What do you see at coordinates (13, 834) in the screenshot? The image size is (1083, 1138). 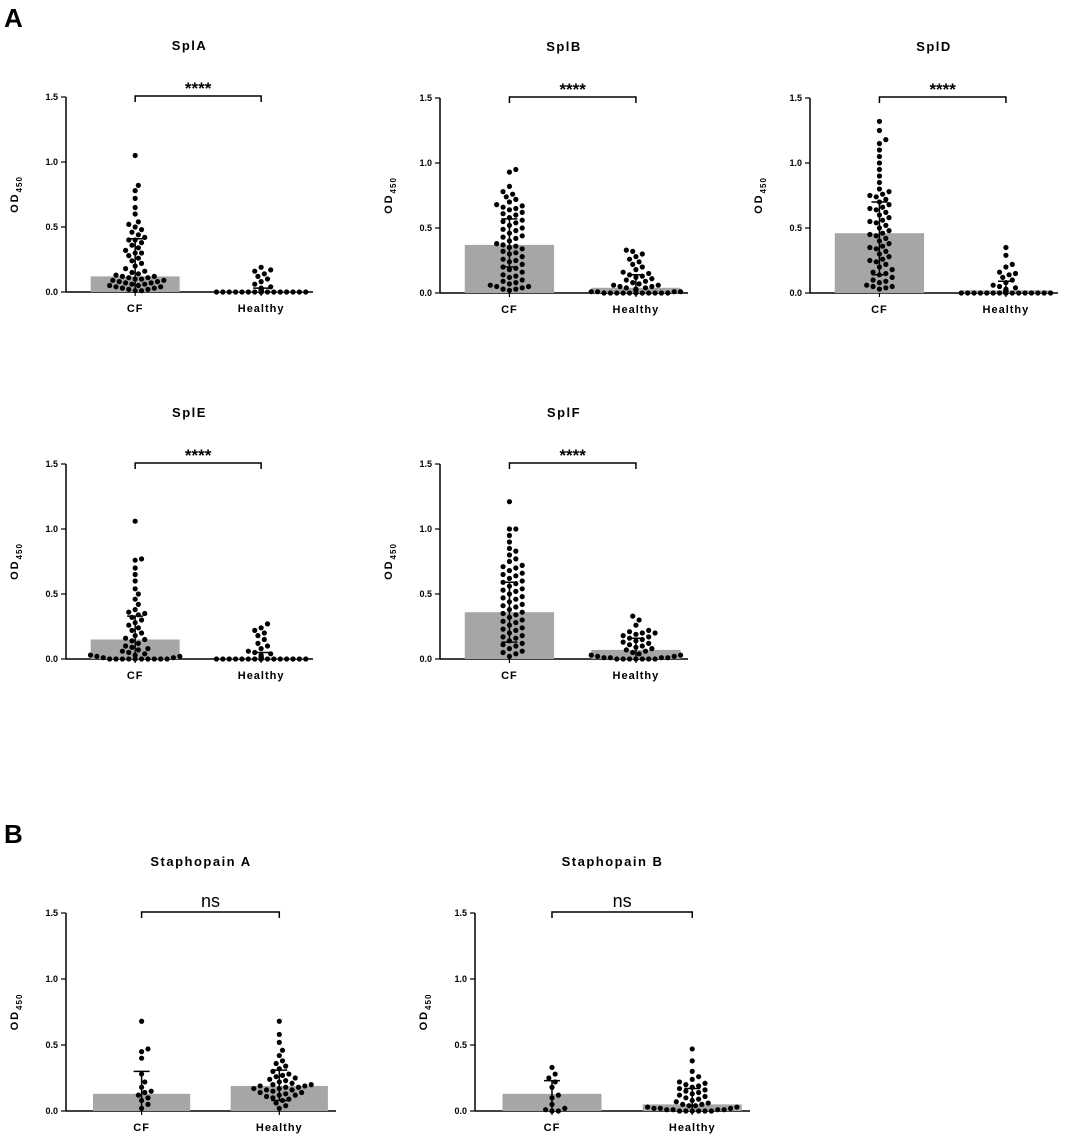 I see `panel-label-b: B` at bounding box center [13, 834].